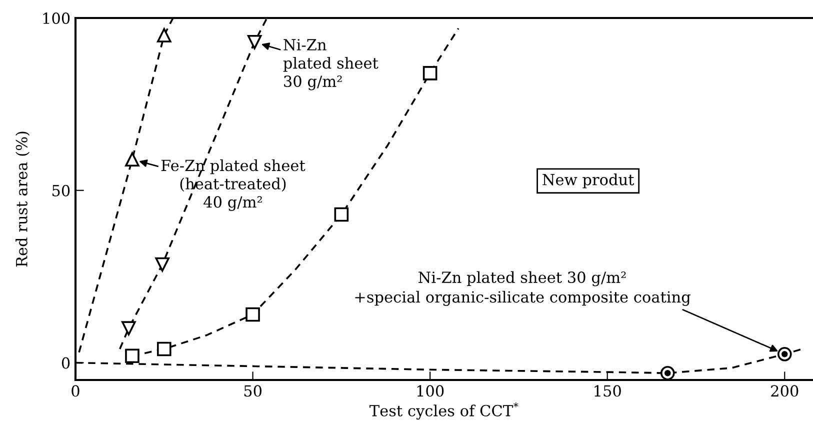 This screenshot has height=440, width=813. Describe the element at coordinates (61, 190) in the screenshot. I see `y-tick-label: 50` at that location.